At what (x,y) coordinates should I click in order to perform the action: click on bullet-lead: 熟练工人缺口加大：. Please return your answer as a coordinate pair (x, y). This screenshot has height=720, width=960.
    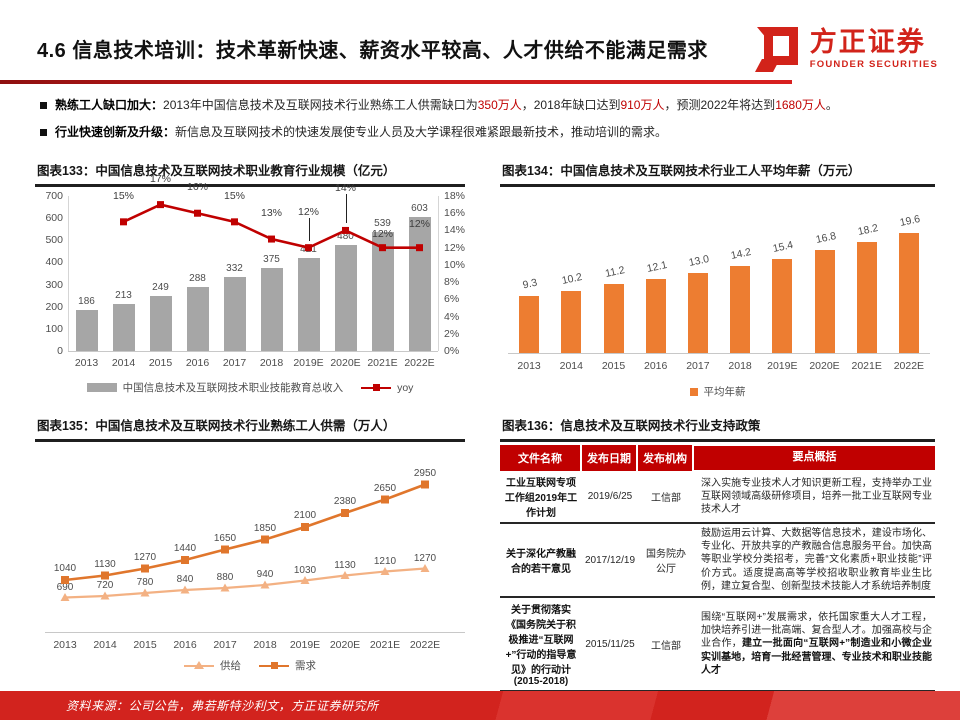
    Looking at the image, I should click on (109, 105).